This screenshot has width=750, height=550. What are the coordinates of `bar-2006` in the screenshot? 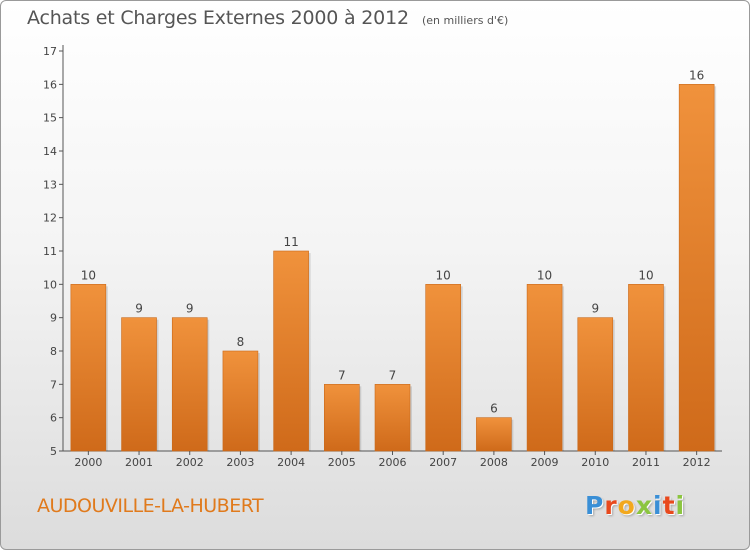 It's located at (392, 418).